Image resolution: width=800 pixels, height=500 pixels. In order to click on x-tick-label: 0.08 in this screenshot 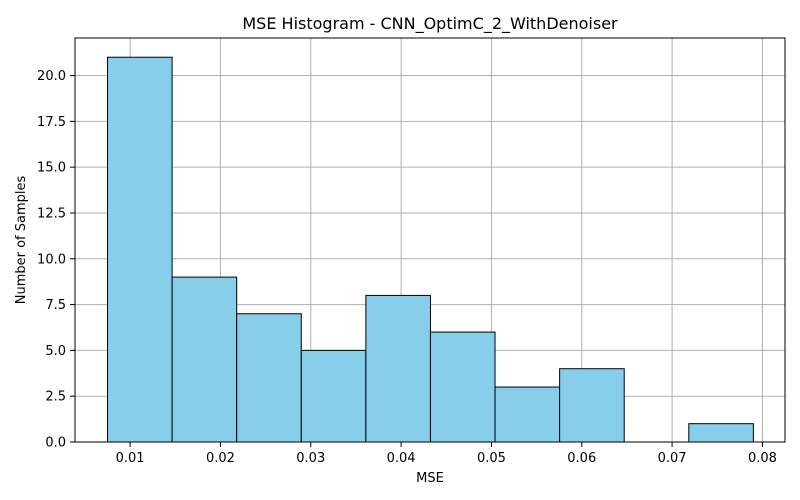, I will do `click(762, 458)`.